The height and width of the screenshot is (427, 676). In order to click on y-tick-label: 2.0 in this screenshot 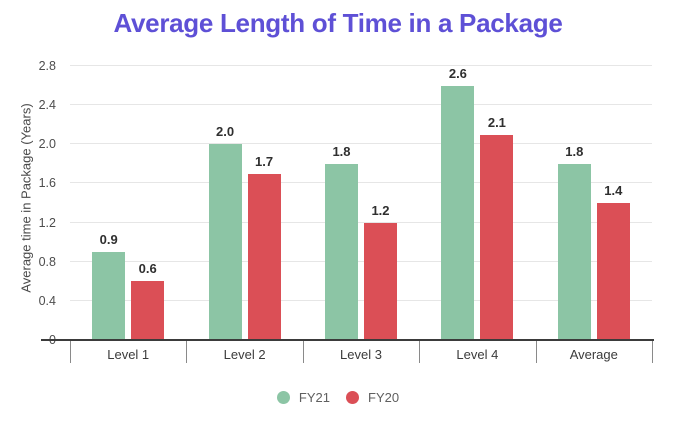, I will do `click(47, 144)`.